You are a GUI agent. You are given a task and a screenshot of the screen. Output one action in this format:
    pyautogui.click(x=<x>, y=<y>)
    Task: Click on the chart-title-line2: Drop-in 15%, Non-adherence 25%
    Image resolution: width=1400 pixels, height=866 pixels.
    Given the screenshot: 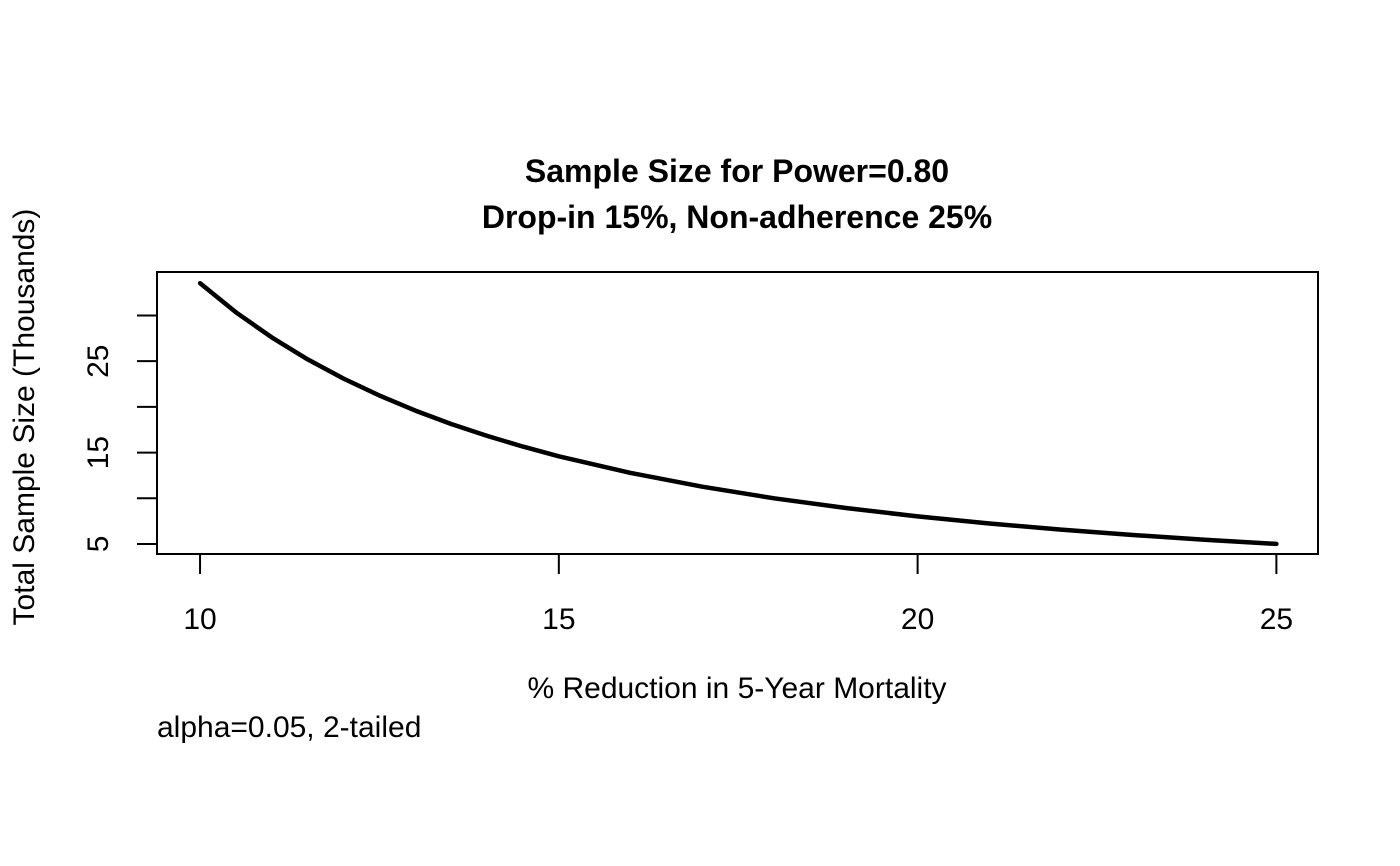 What is the action you would take?
    pyautogui.click(x=737, y=217)
    